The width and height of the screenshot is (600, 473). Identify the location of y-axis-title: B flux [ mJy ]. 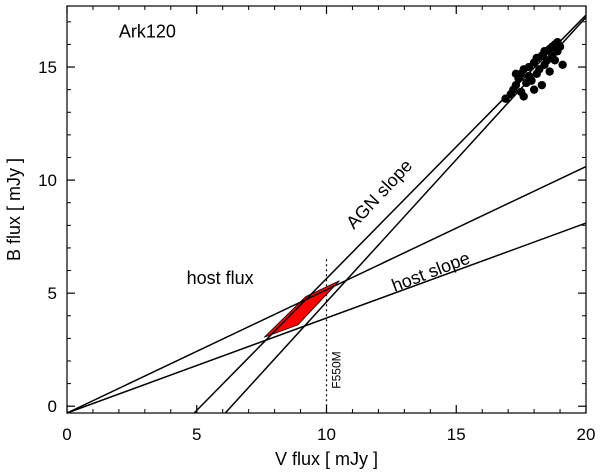
(14, 209).